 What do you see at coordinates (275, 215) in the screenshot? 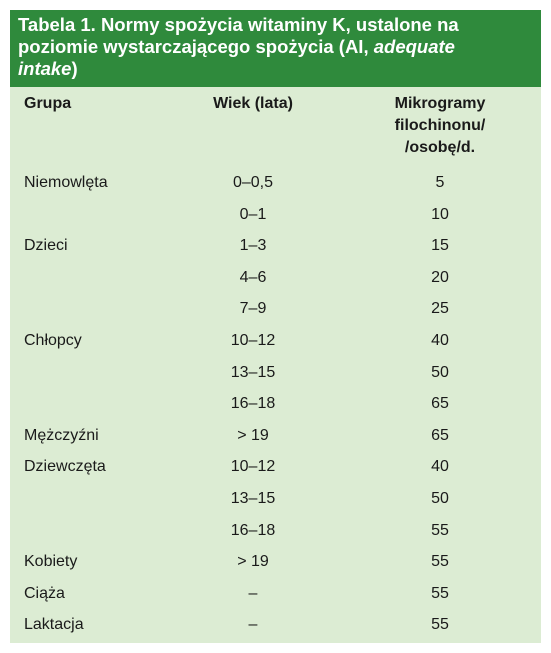
I see `table-row: 0–1 10` at bounding box center [275, 215].